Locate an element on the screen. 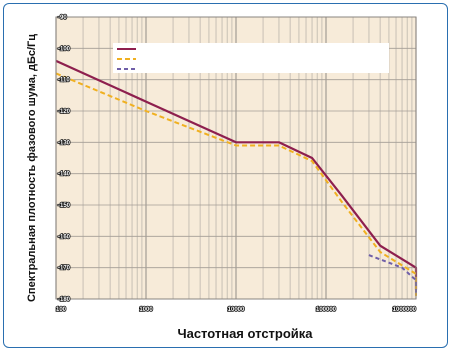  legend-box is located at coordinates (251, 58).